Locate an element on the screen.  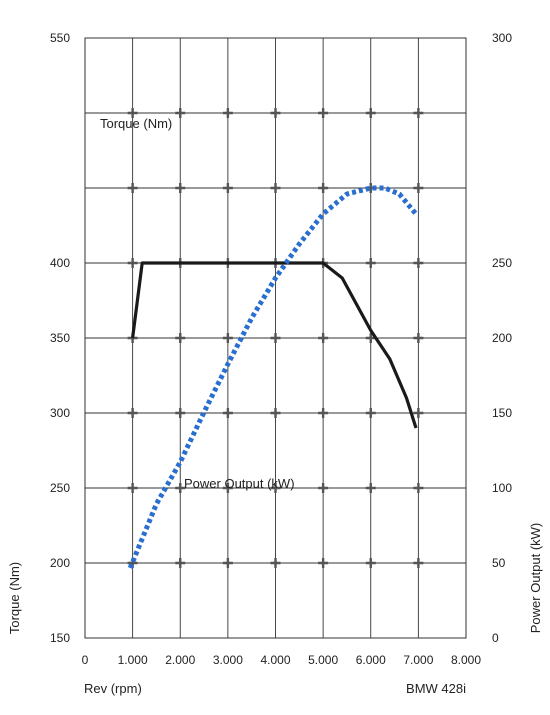
y2-tick-label: 300 is located at coordinates (502, 38).